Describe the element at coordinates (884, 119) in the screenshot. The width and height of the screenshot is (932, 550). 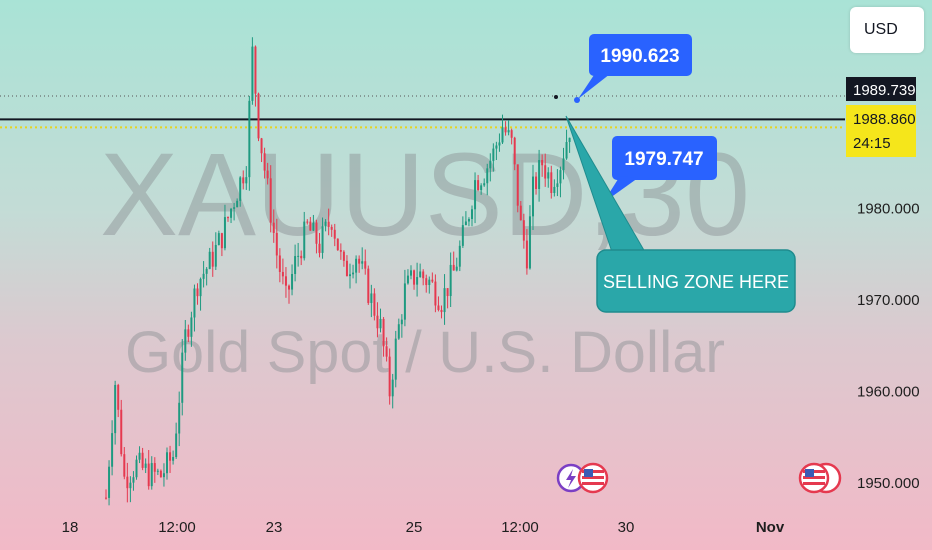
I see `current-price-value: 1988.860` at that location.